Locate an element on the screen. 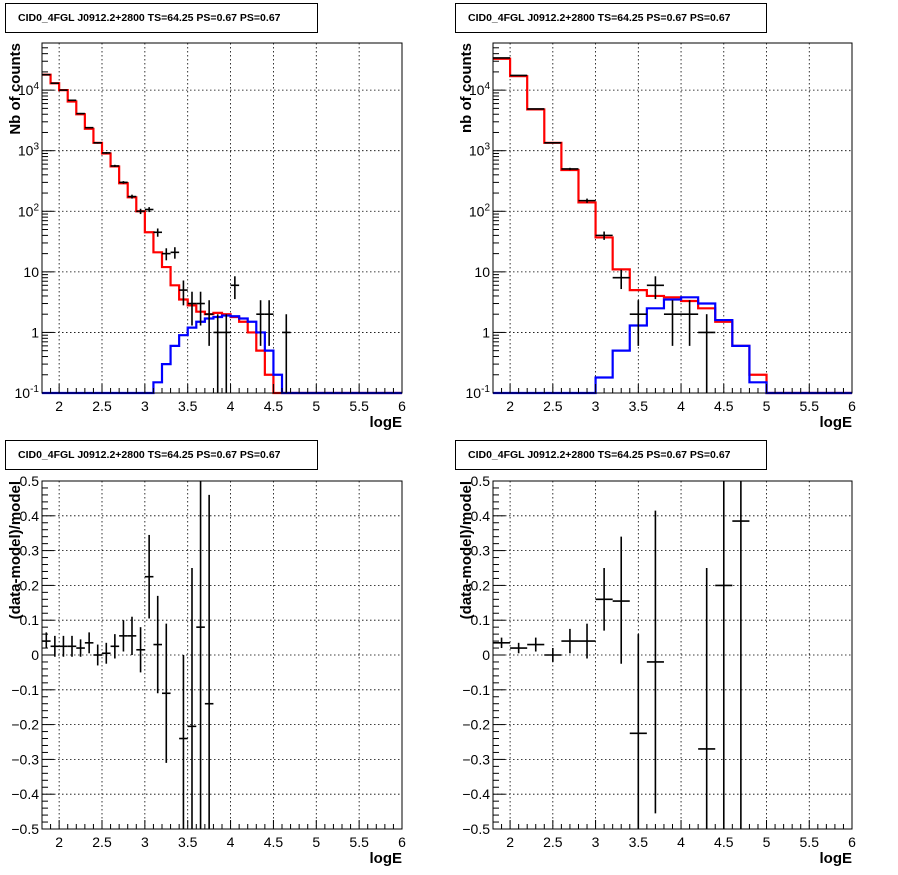 Image resolution: width=898 pixels, height=875 pixels. y-axis-label: (data-model)/model is located at coordinates (15, 550).